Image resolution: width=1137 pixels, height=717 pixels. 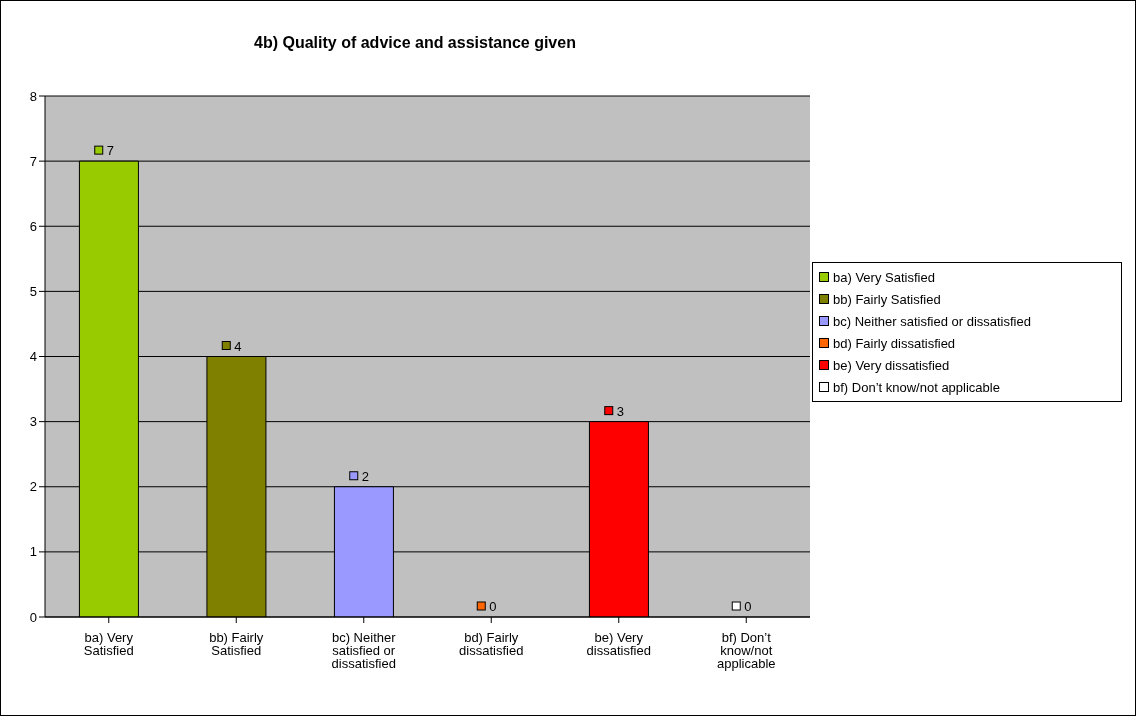 What do you see at coordinates (236, 644) in the screenshot?
I see `x-tick-label: bb) Fairly Satisfied` at bounding box center [236, 644].